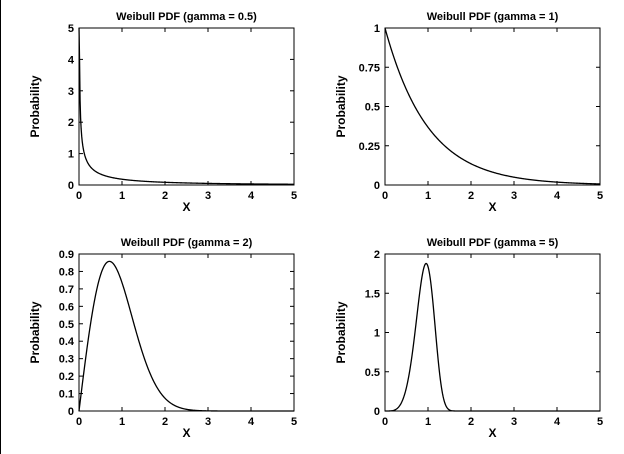 This screenshot has width=624, height=454. What do you see at coordinates (372, 294) in the screenshot?
I see `y-tick-label: 1.5` at bounding box center [372, 294].